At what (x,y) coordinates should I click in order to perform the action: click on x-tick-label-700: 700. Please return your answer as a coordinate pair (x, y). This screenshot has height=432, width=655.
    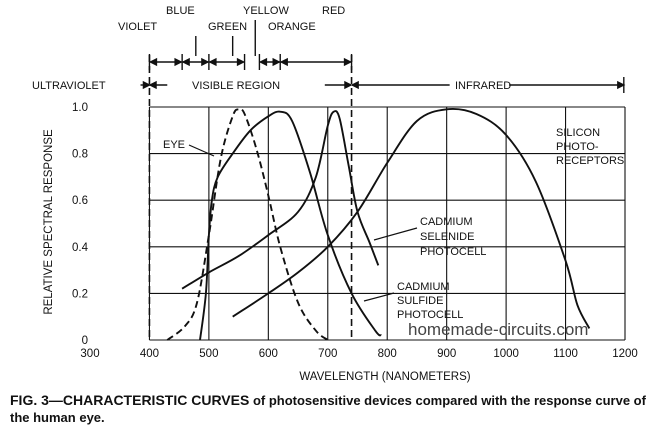
    Looking at the image, I should click on (327, 354).